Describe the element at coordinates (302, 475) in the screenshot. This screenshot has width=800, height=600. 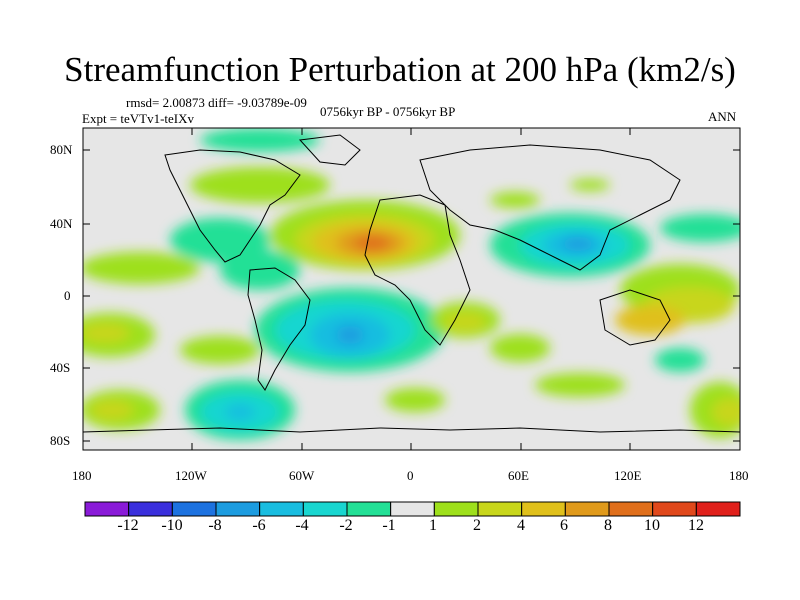
I see `lon-tick-60w: 60W` at that location.